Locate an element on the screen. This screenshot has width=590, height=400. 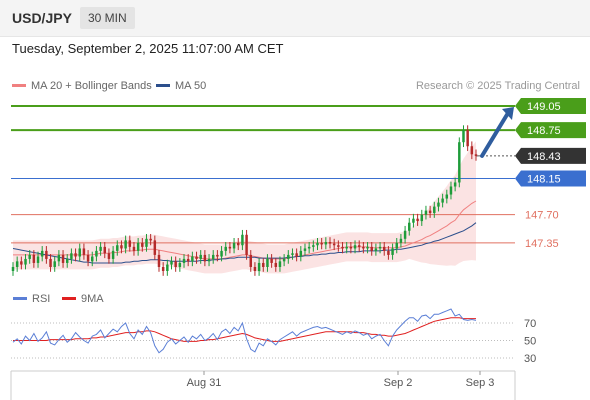
ma50-line is located at coordinates (244, 243).